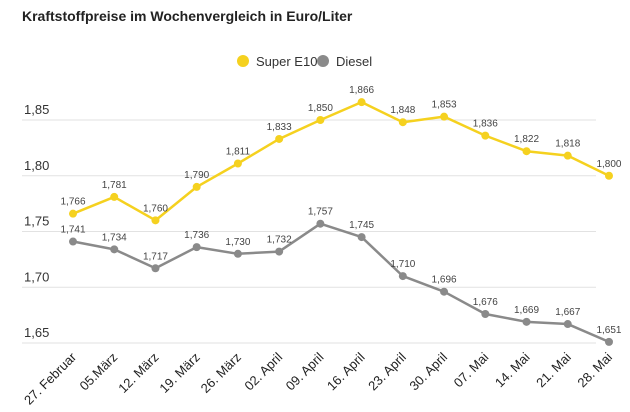 The width and height of the screenshot is (630, 412). I want to click on x-tick-label: 07. Mai, so click(471, 369).